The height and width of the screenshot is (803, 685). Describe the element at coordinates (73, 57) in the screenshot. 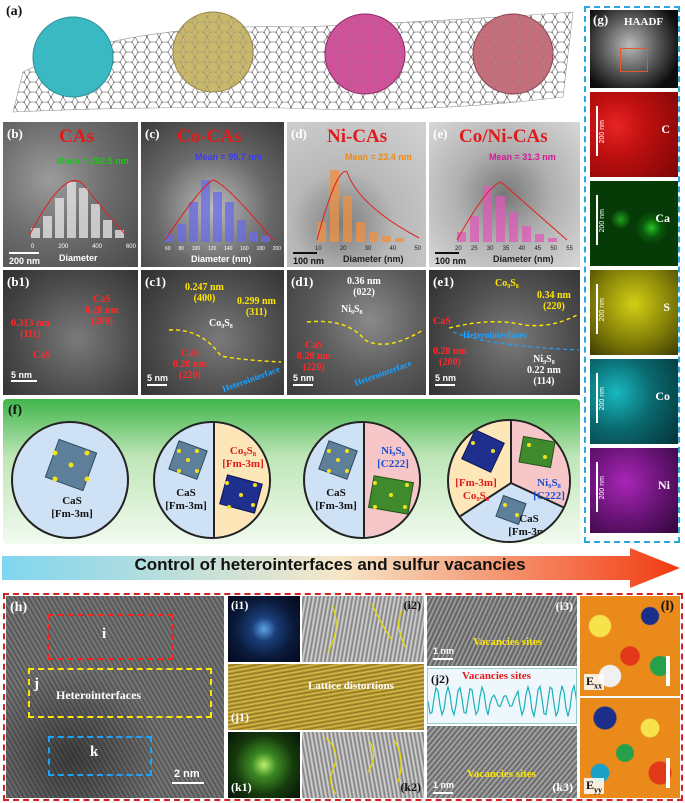

I see `cluster-CAs` at that location.